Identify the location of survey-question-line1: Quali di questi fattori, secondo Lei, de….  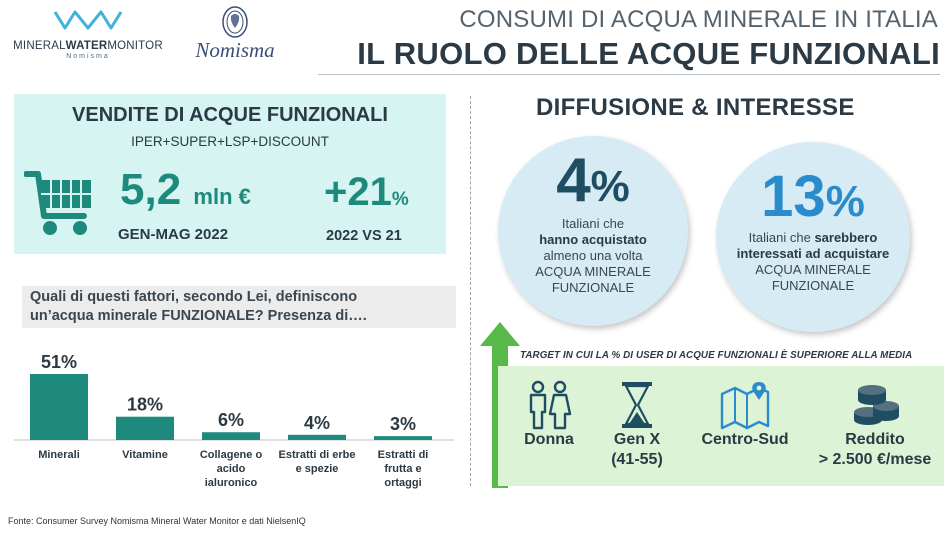
(194, 297).